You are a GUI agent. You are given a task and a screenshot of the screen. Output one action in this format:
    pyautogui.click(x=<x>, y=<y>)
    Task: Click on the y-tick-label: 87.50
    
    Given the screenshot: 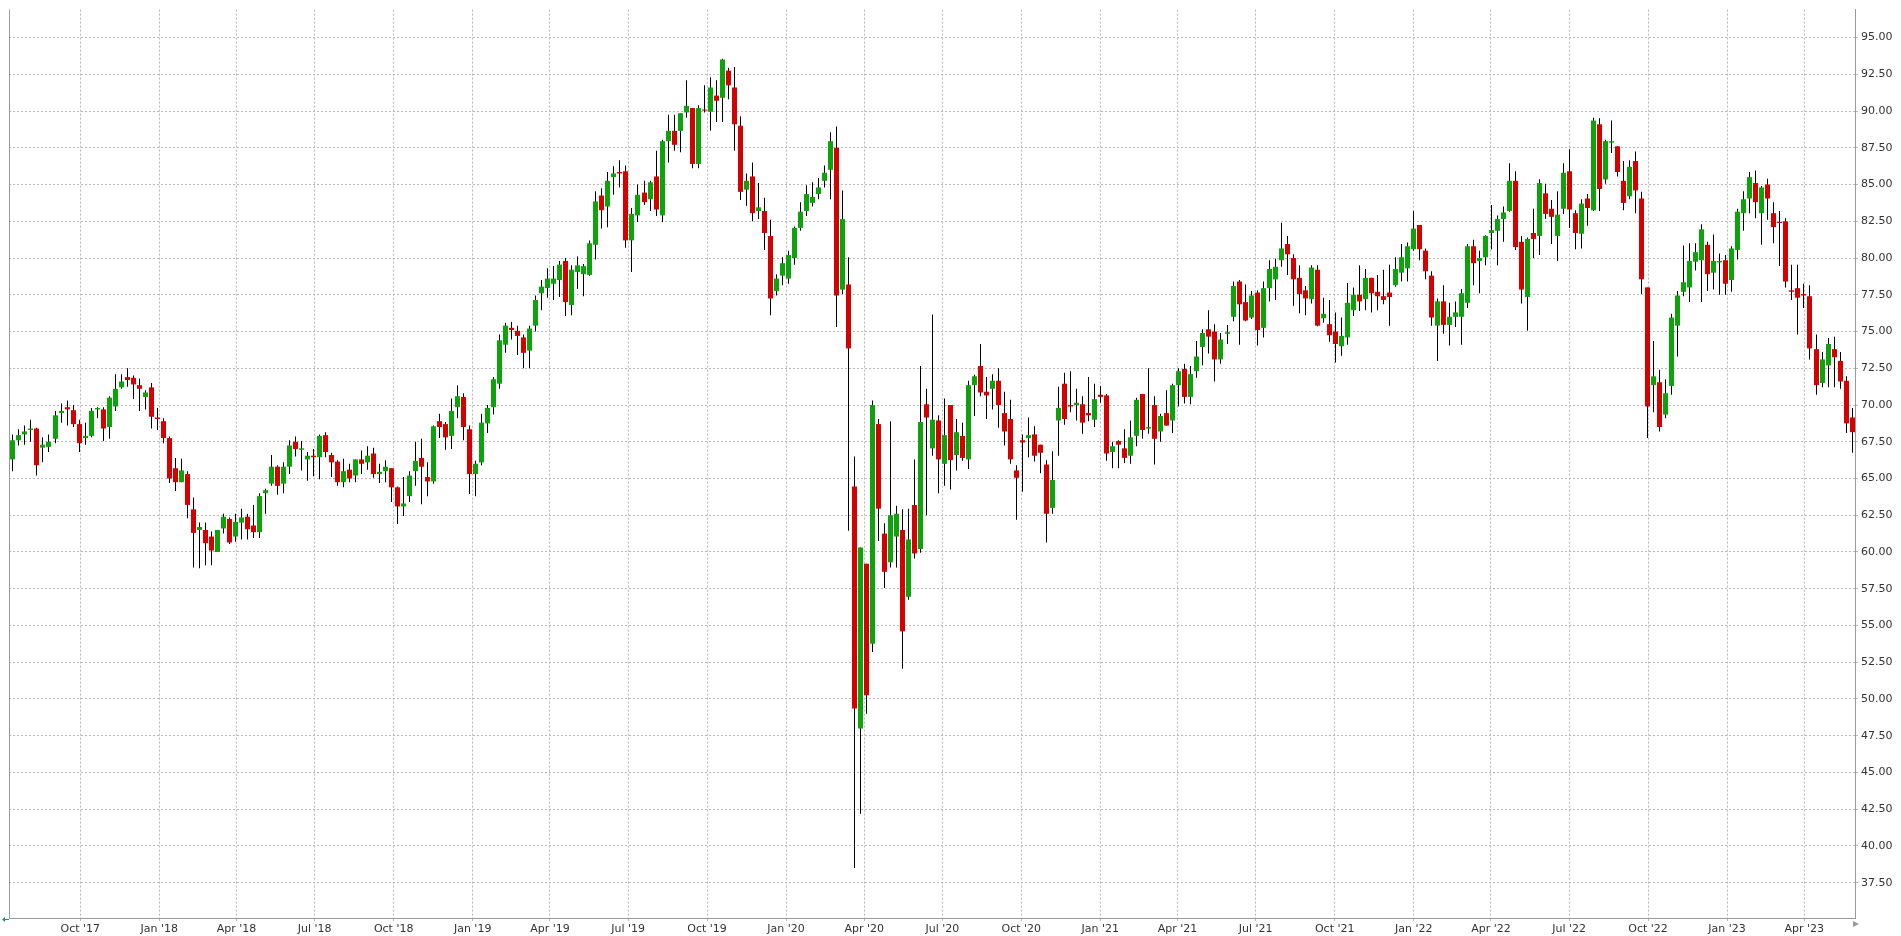 What is the action you would take?
    pyautogui.click(x=1877, y=147)
    